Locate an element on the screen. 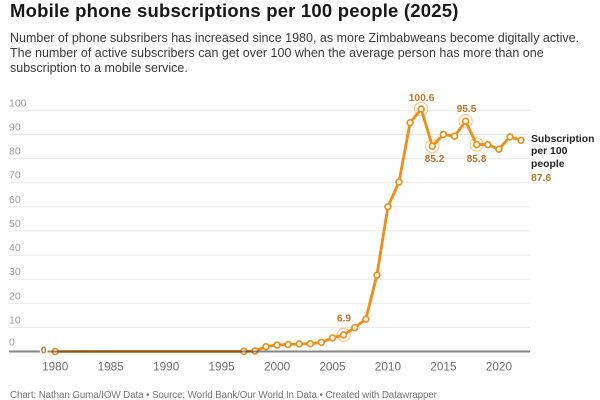 The width and height of the screenshot is (600, 400). svg-text: 2015 is located at coordinates (443, 366).